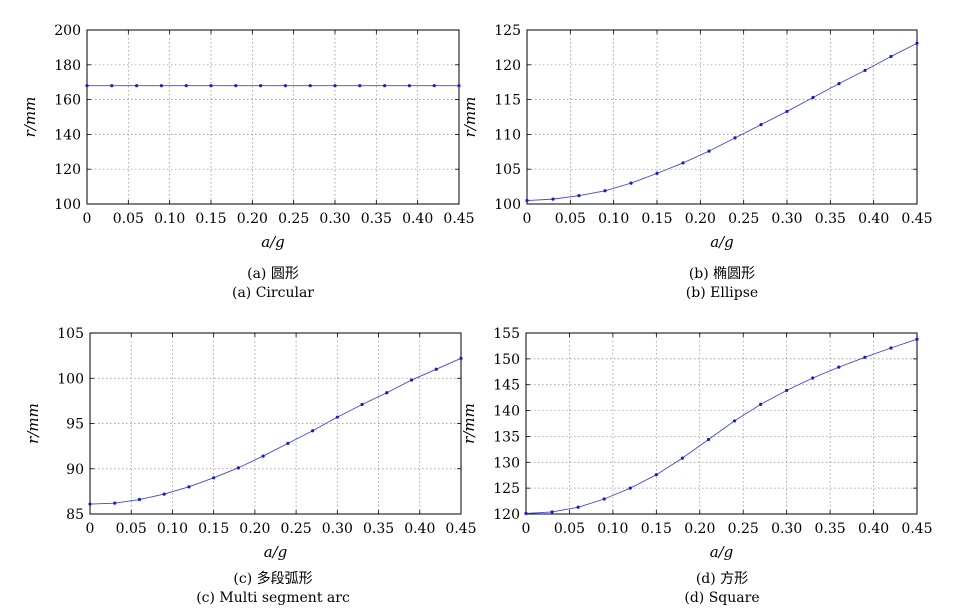 This screenshot has height=612, width=976. Describe the element at coordinates (722, 598) in the screenshot. I see `caption-d-en: (d) Square` at that location.